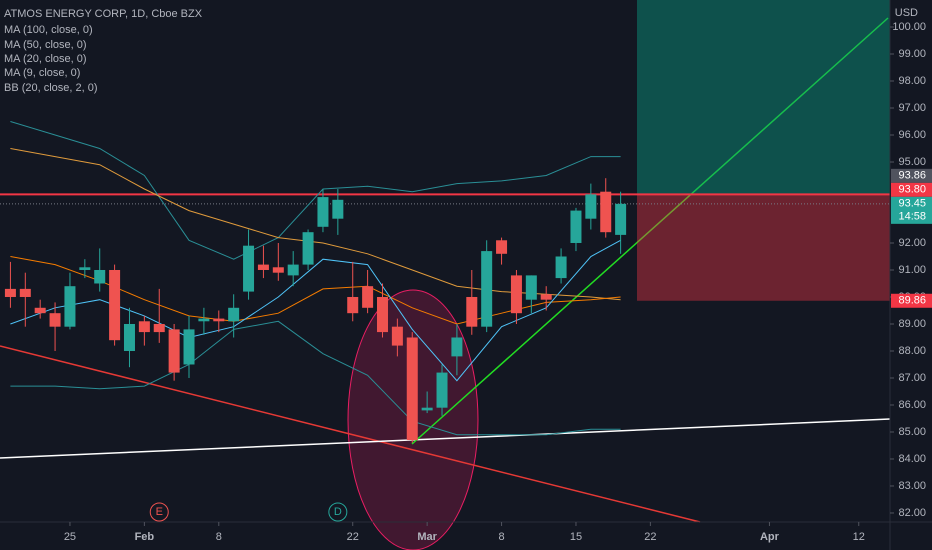 The height and width of the screenshot is (550, 932). I want to click on y-tick-label: 97.00, so click(912, 108).